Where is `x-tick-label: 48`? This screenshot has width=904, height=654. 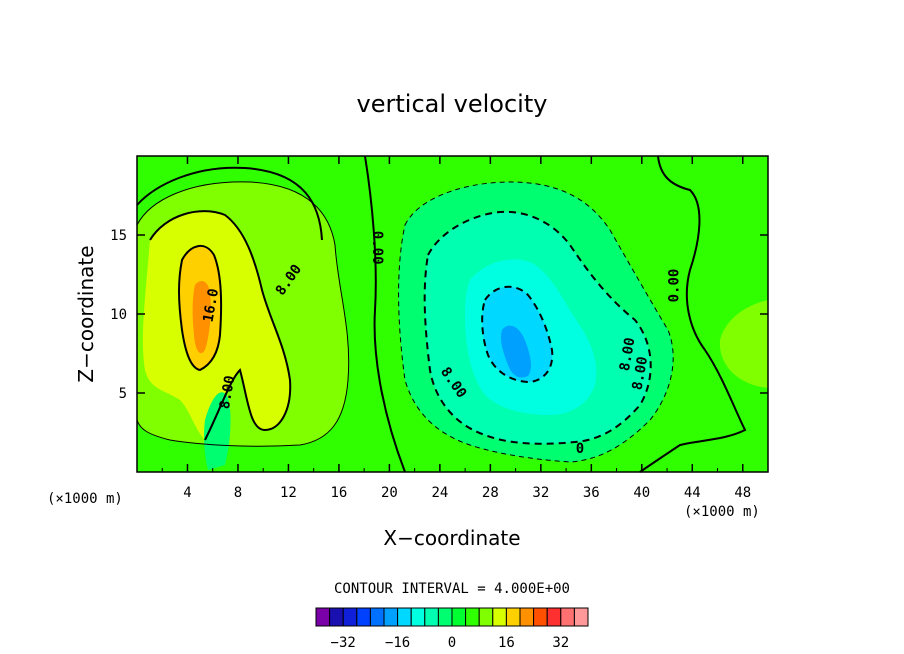 x-tick-label: 48 is located at coordinates (742, 493).